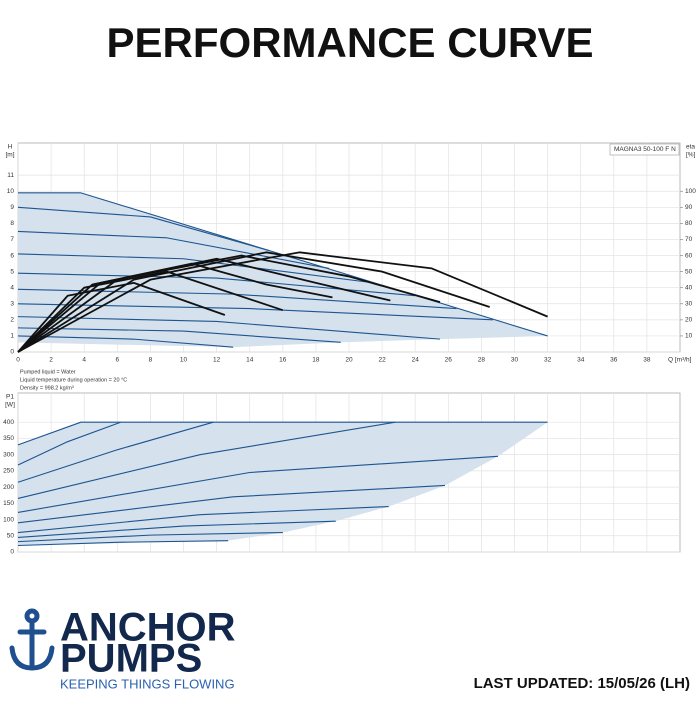  What do you see at coordinates (151, 360) in the screenshot?
I see `x-tick-label: 8` at bounding box center [151, 360].